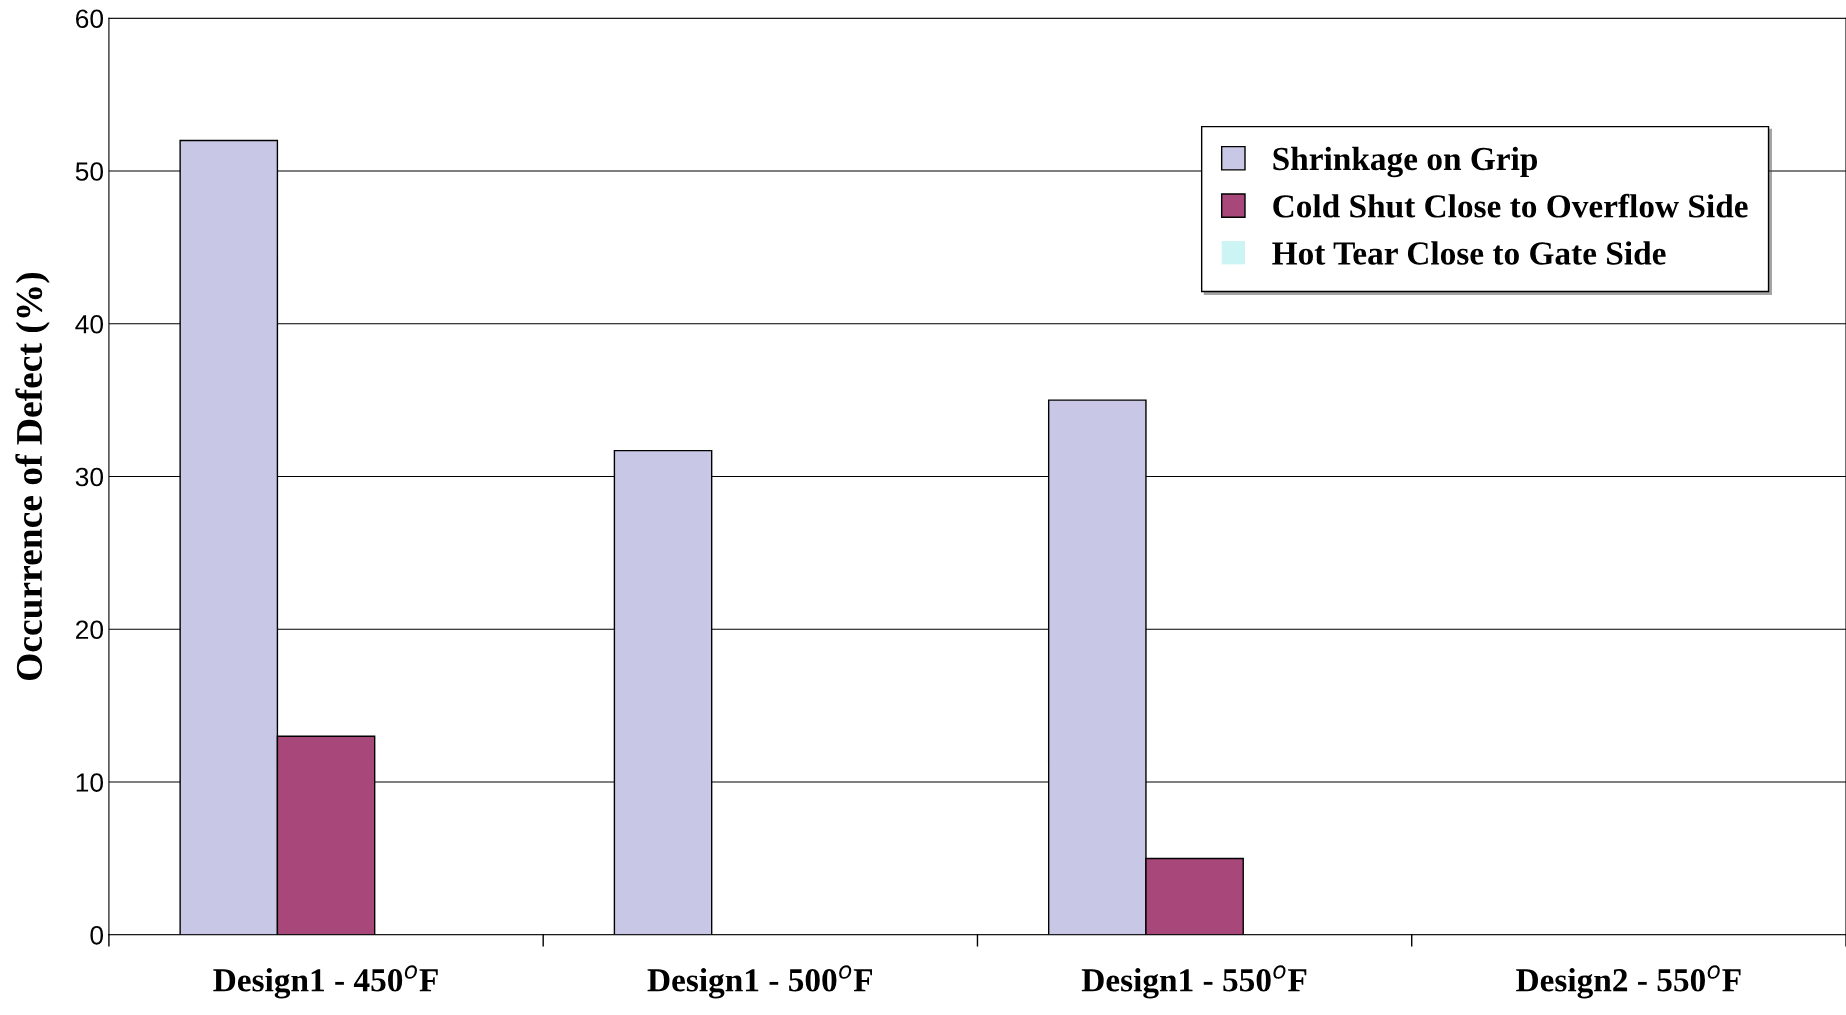 The height and width of the screenshot is (1015, 1846). Describe the element at coordinates (1405, 162) in the screenshot. I see `legend-label: Shrinkage on Grip` at that location.